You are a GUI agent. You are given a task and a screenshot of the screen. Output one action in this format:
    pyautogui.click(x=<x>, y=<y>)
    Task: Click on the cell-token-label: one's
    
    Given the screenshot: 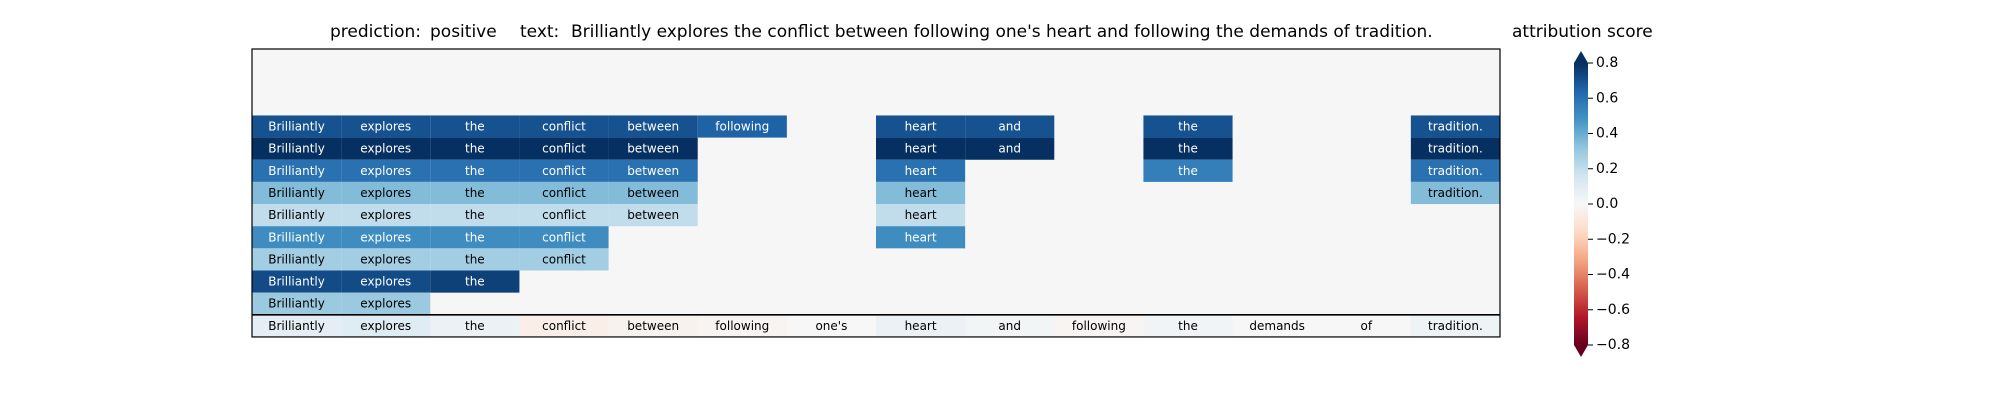 What is the action you would take?
    pyautogui.click(x=831, y=326)
    